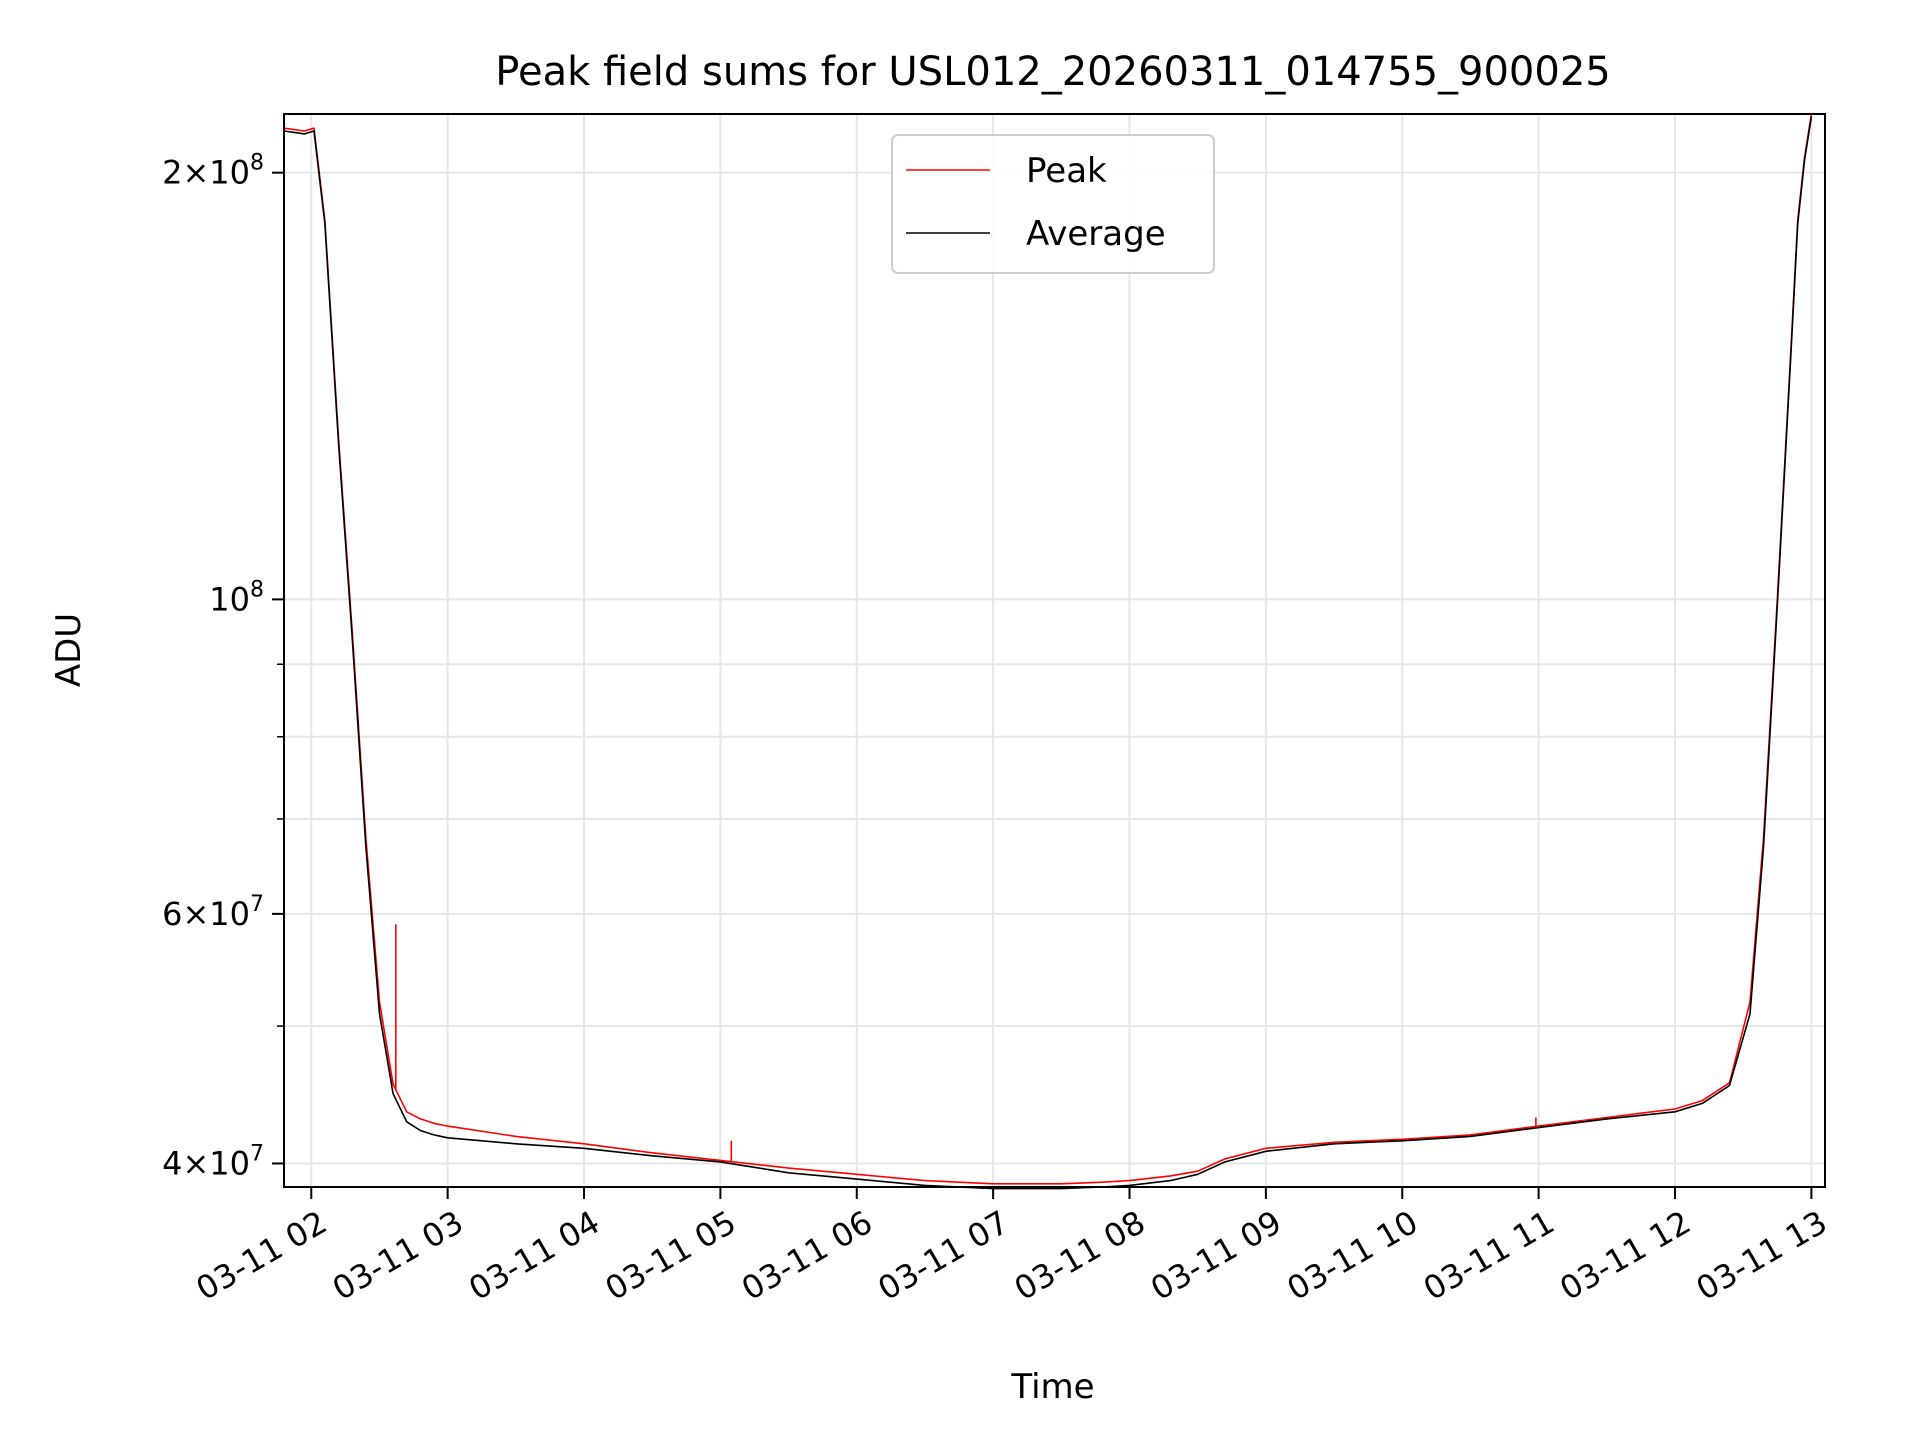  What do you see at coordinates (1066, 171) in the screenshot?
I see `legend-label-peak: Peak` at bounding box center [1066, 171].